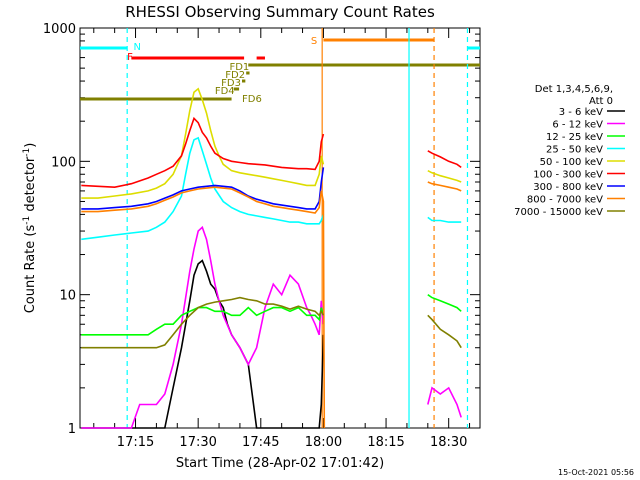 This screenshot has height=480, width=640. Describe the element at coordinates (72, 429) in the screenshot. I see `y-tick-label: 1` at that location.